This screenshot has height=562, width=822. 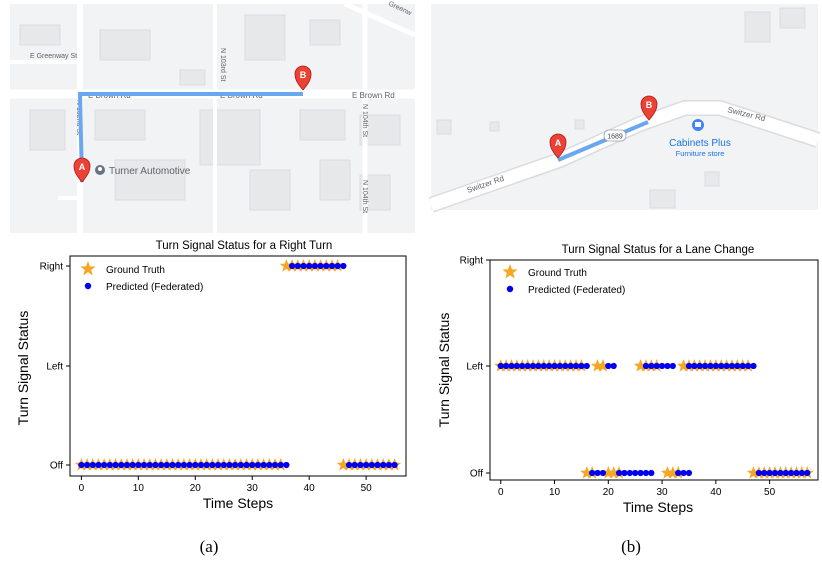 I want to click on map-b-route-badge: 1689, so click(x=615, y=135).